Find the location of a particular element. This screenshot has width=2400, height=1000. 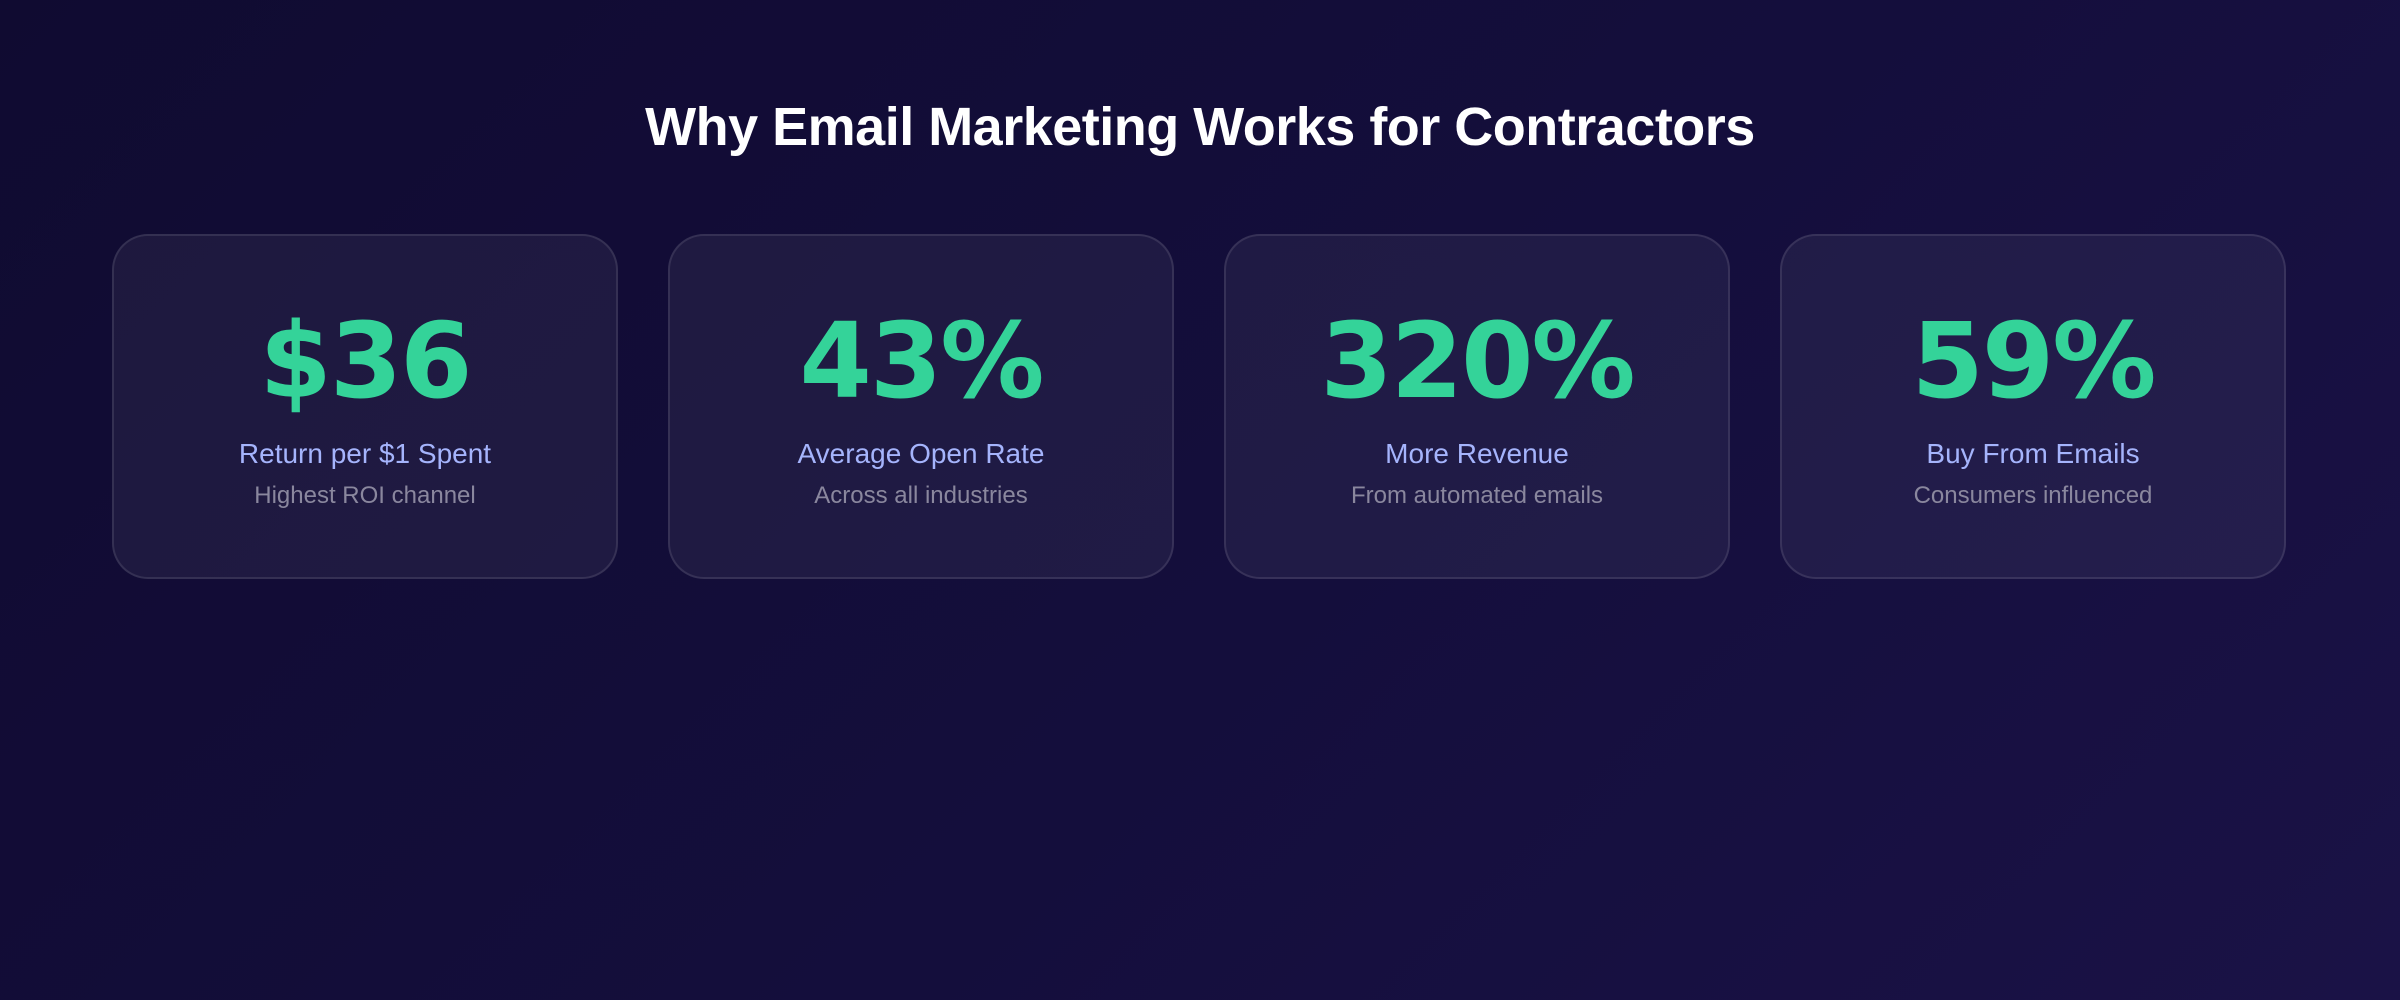

stat-value: 59% is located at coordinates (2034, 361).